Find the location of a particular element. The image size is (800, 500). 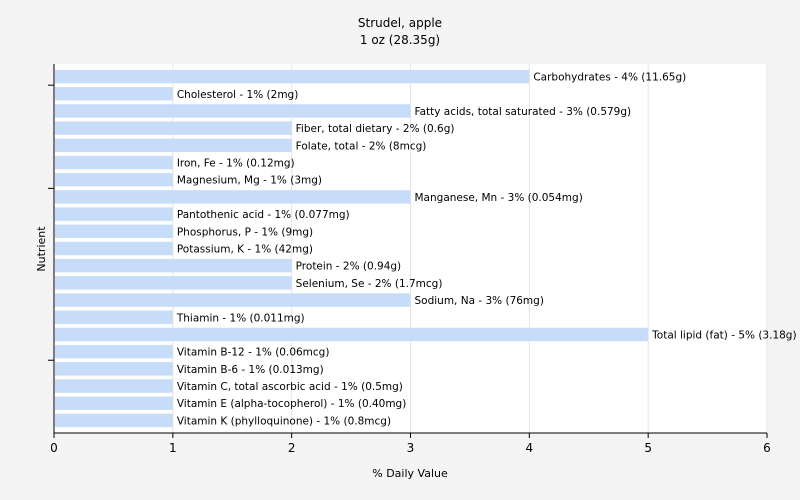

bar-label: Total lipid (fat) - 5% (3.18g) is located at coordinates (723, 335).